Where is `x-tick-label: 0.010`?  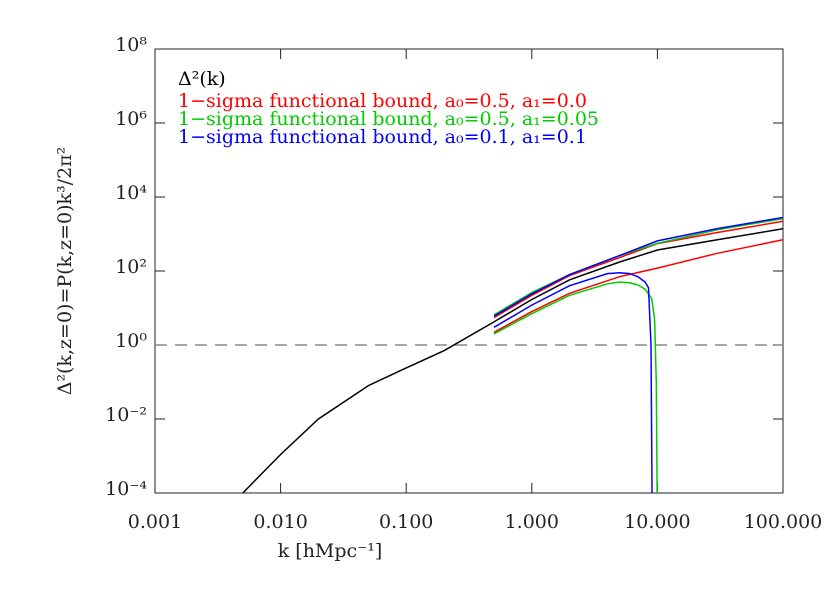
x-tick-label: 0.010 is located at coordinates (280, 522).